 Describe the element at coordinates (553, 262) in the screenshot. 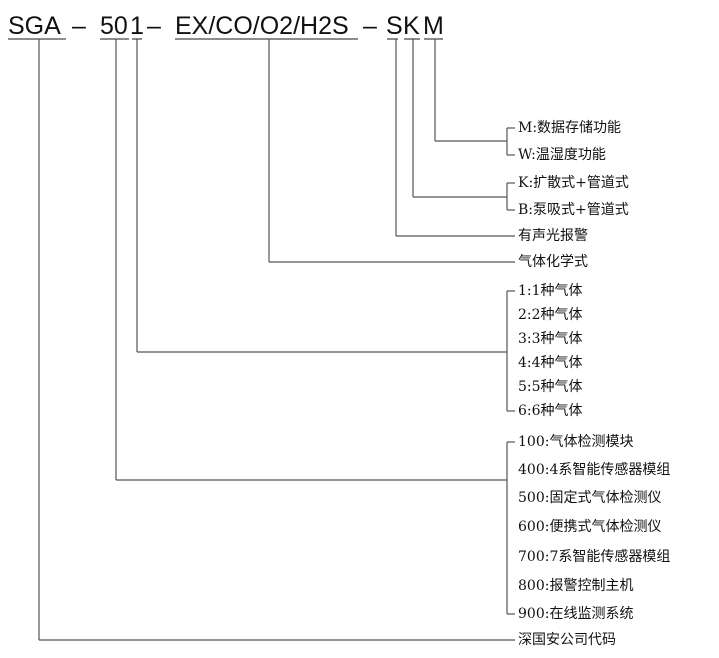

I see `gases-label: 气体化学式` at that location.